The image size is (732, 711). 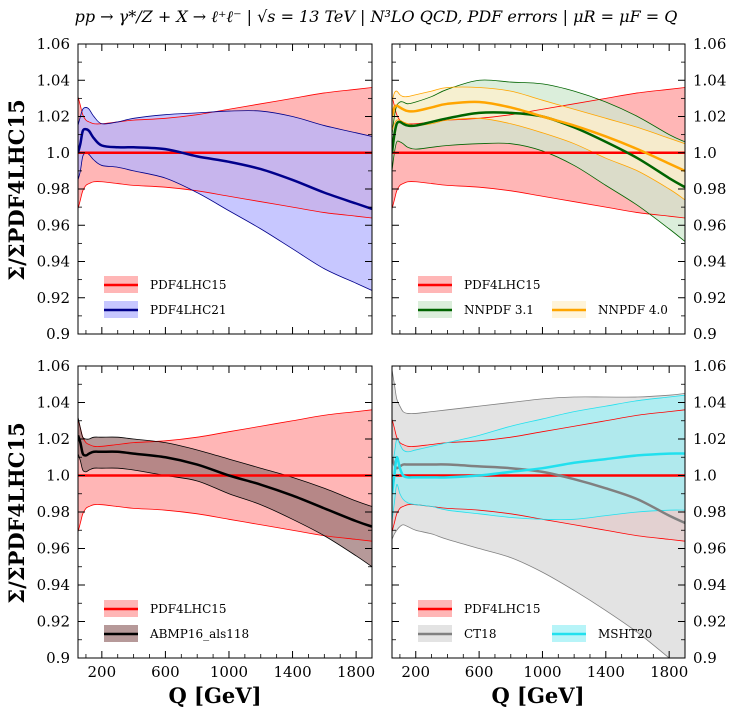 I want to click on band-lower-edge-msht20, so click(x=538, y=503).